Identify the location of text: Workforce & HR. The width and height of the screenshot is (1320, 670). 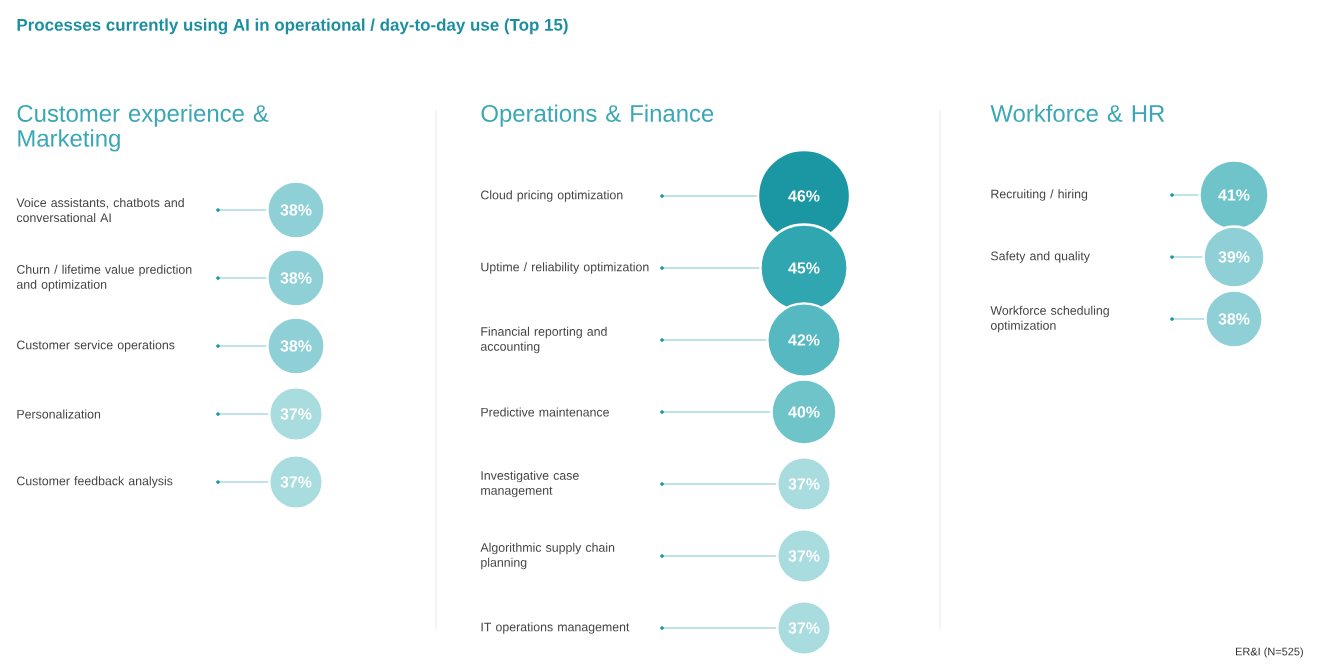
(1077, 113).